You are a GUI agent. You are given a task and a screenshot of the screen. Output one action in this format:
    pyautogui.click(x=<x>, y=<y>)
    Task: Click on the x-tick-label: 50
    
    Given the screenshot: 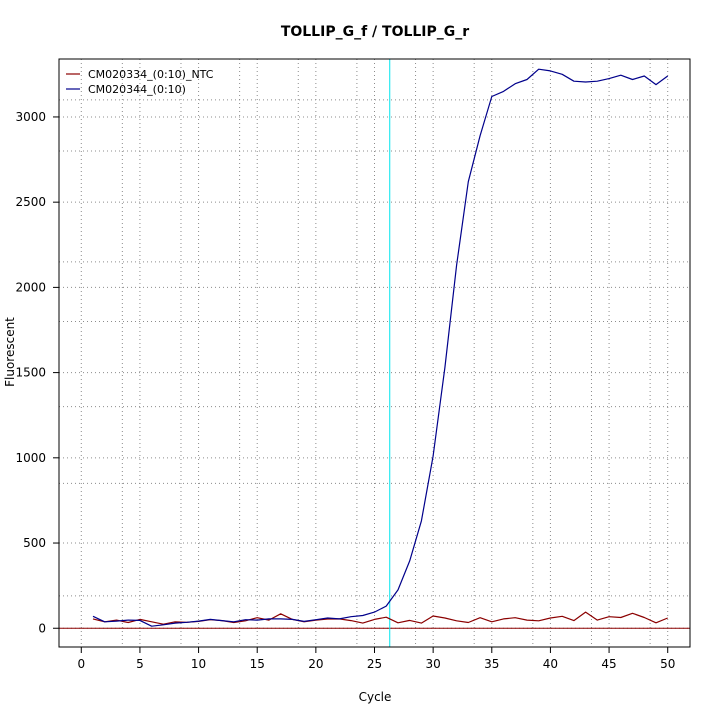 What is the action you would take?
    pyautogui.click(x=667, y=664)
    